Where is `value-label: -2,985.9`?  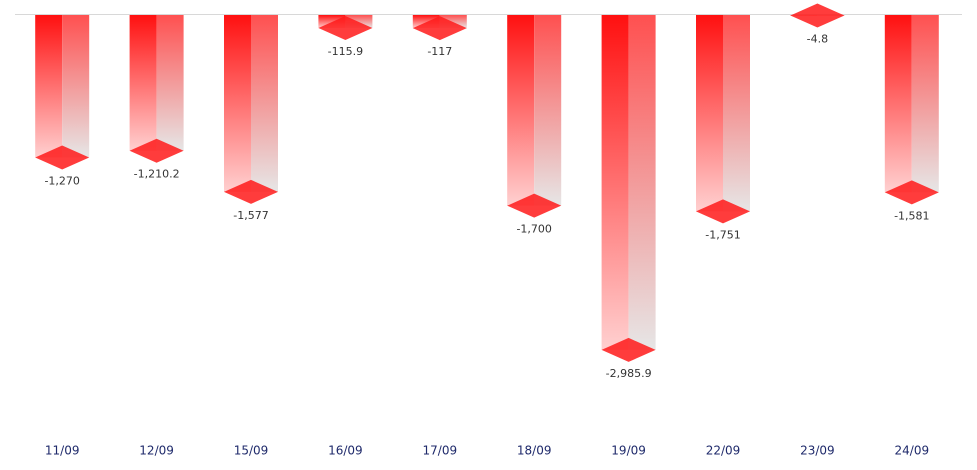 value-label: -2,985.9 is located at coordinates (629, 373).